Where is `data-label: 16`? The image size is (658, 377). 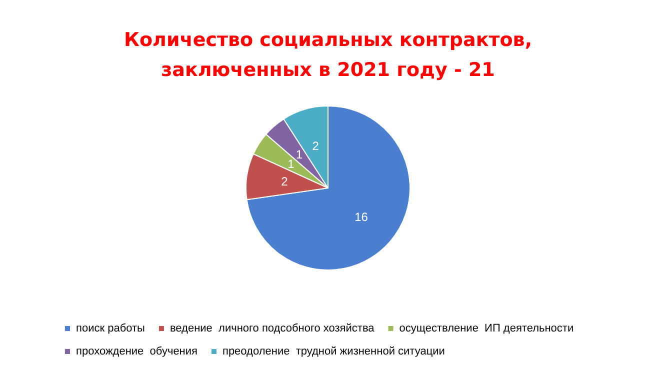 data-label: 16 is located at coordinates (361, 217).